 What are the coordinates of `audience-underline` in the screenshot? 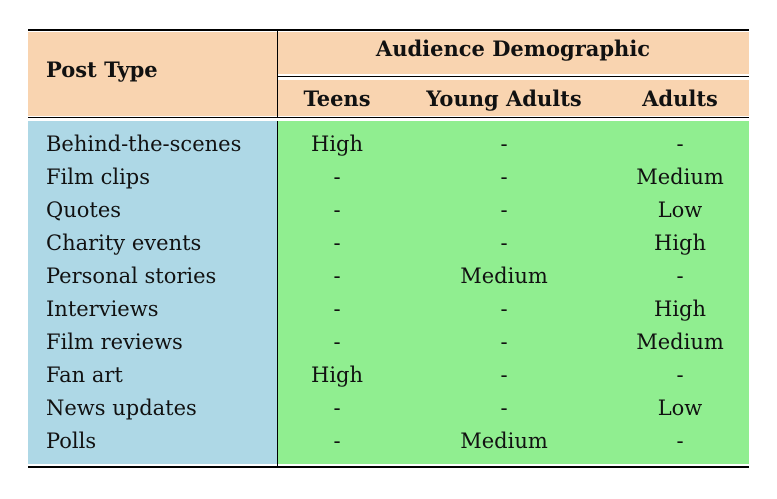 It's located at (513, 76).